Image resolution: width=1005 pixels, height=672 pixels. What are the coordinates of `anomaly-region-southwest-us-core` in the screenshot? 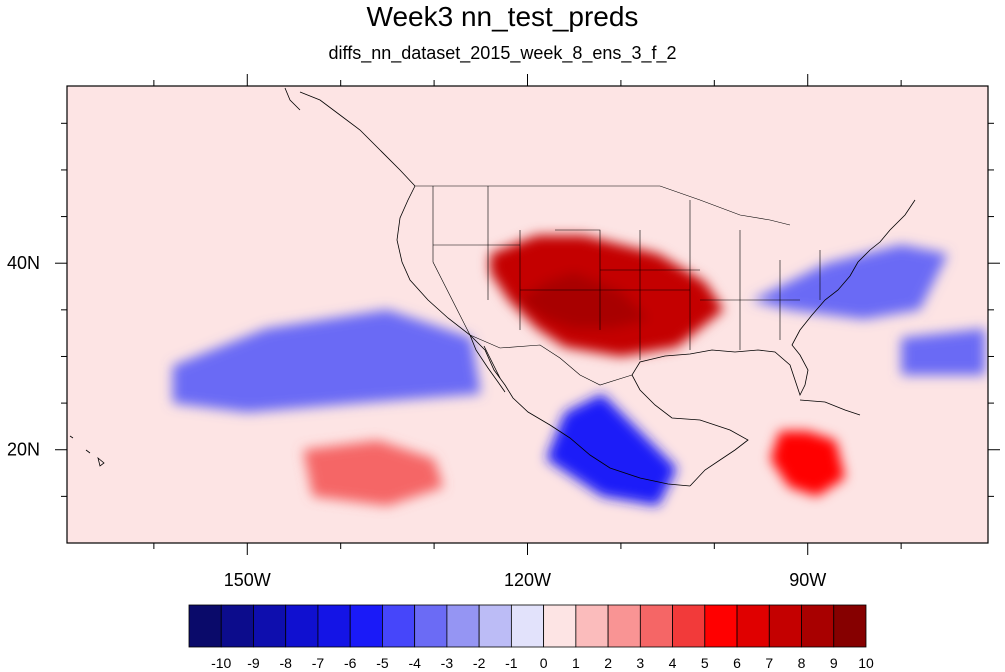 It's located at (583, 300).